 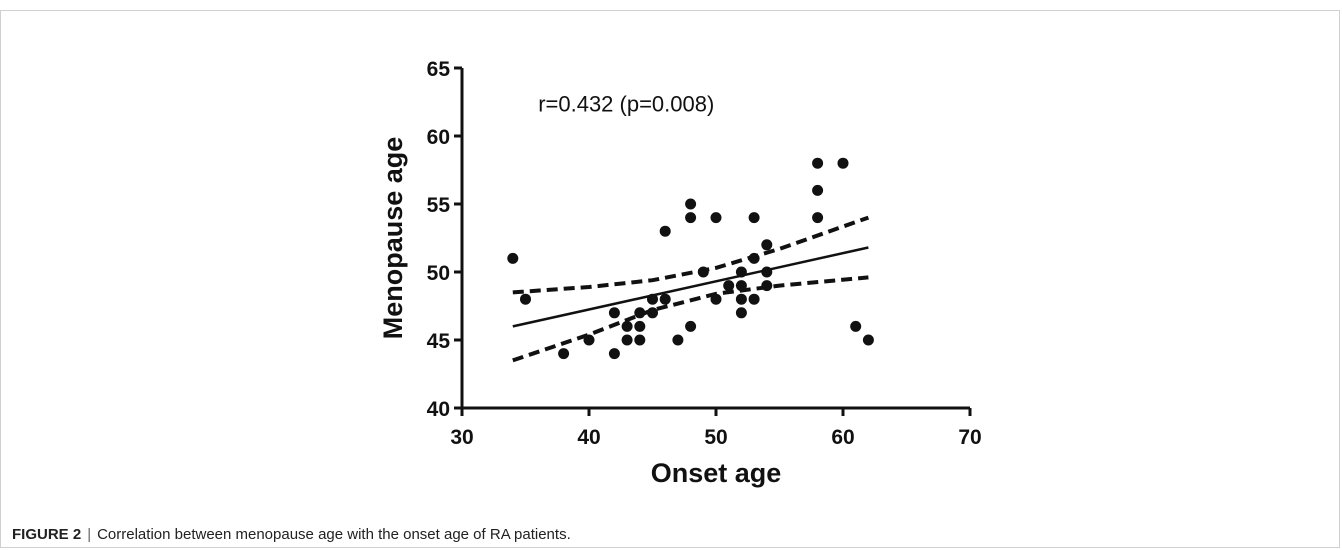 I want to click on data-points, so click(x=690, y=258).